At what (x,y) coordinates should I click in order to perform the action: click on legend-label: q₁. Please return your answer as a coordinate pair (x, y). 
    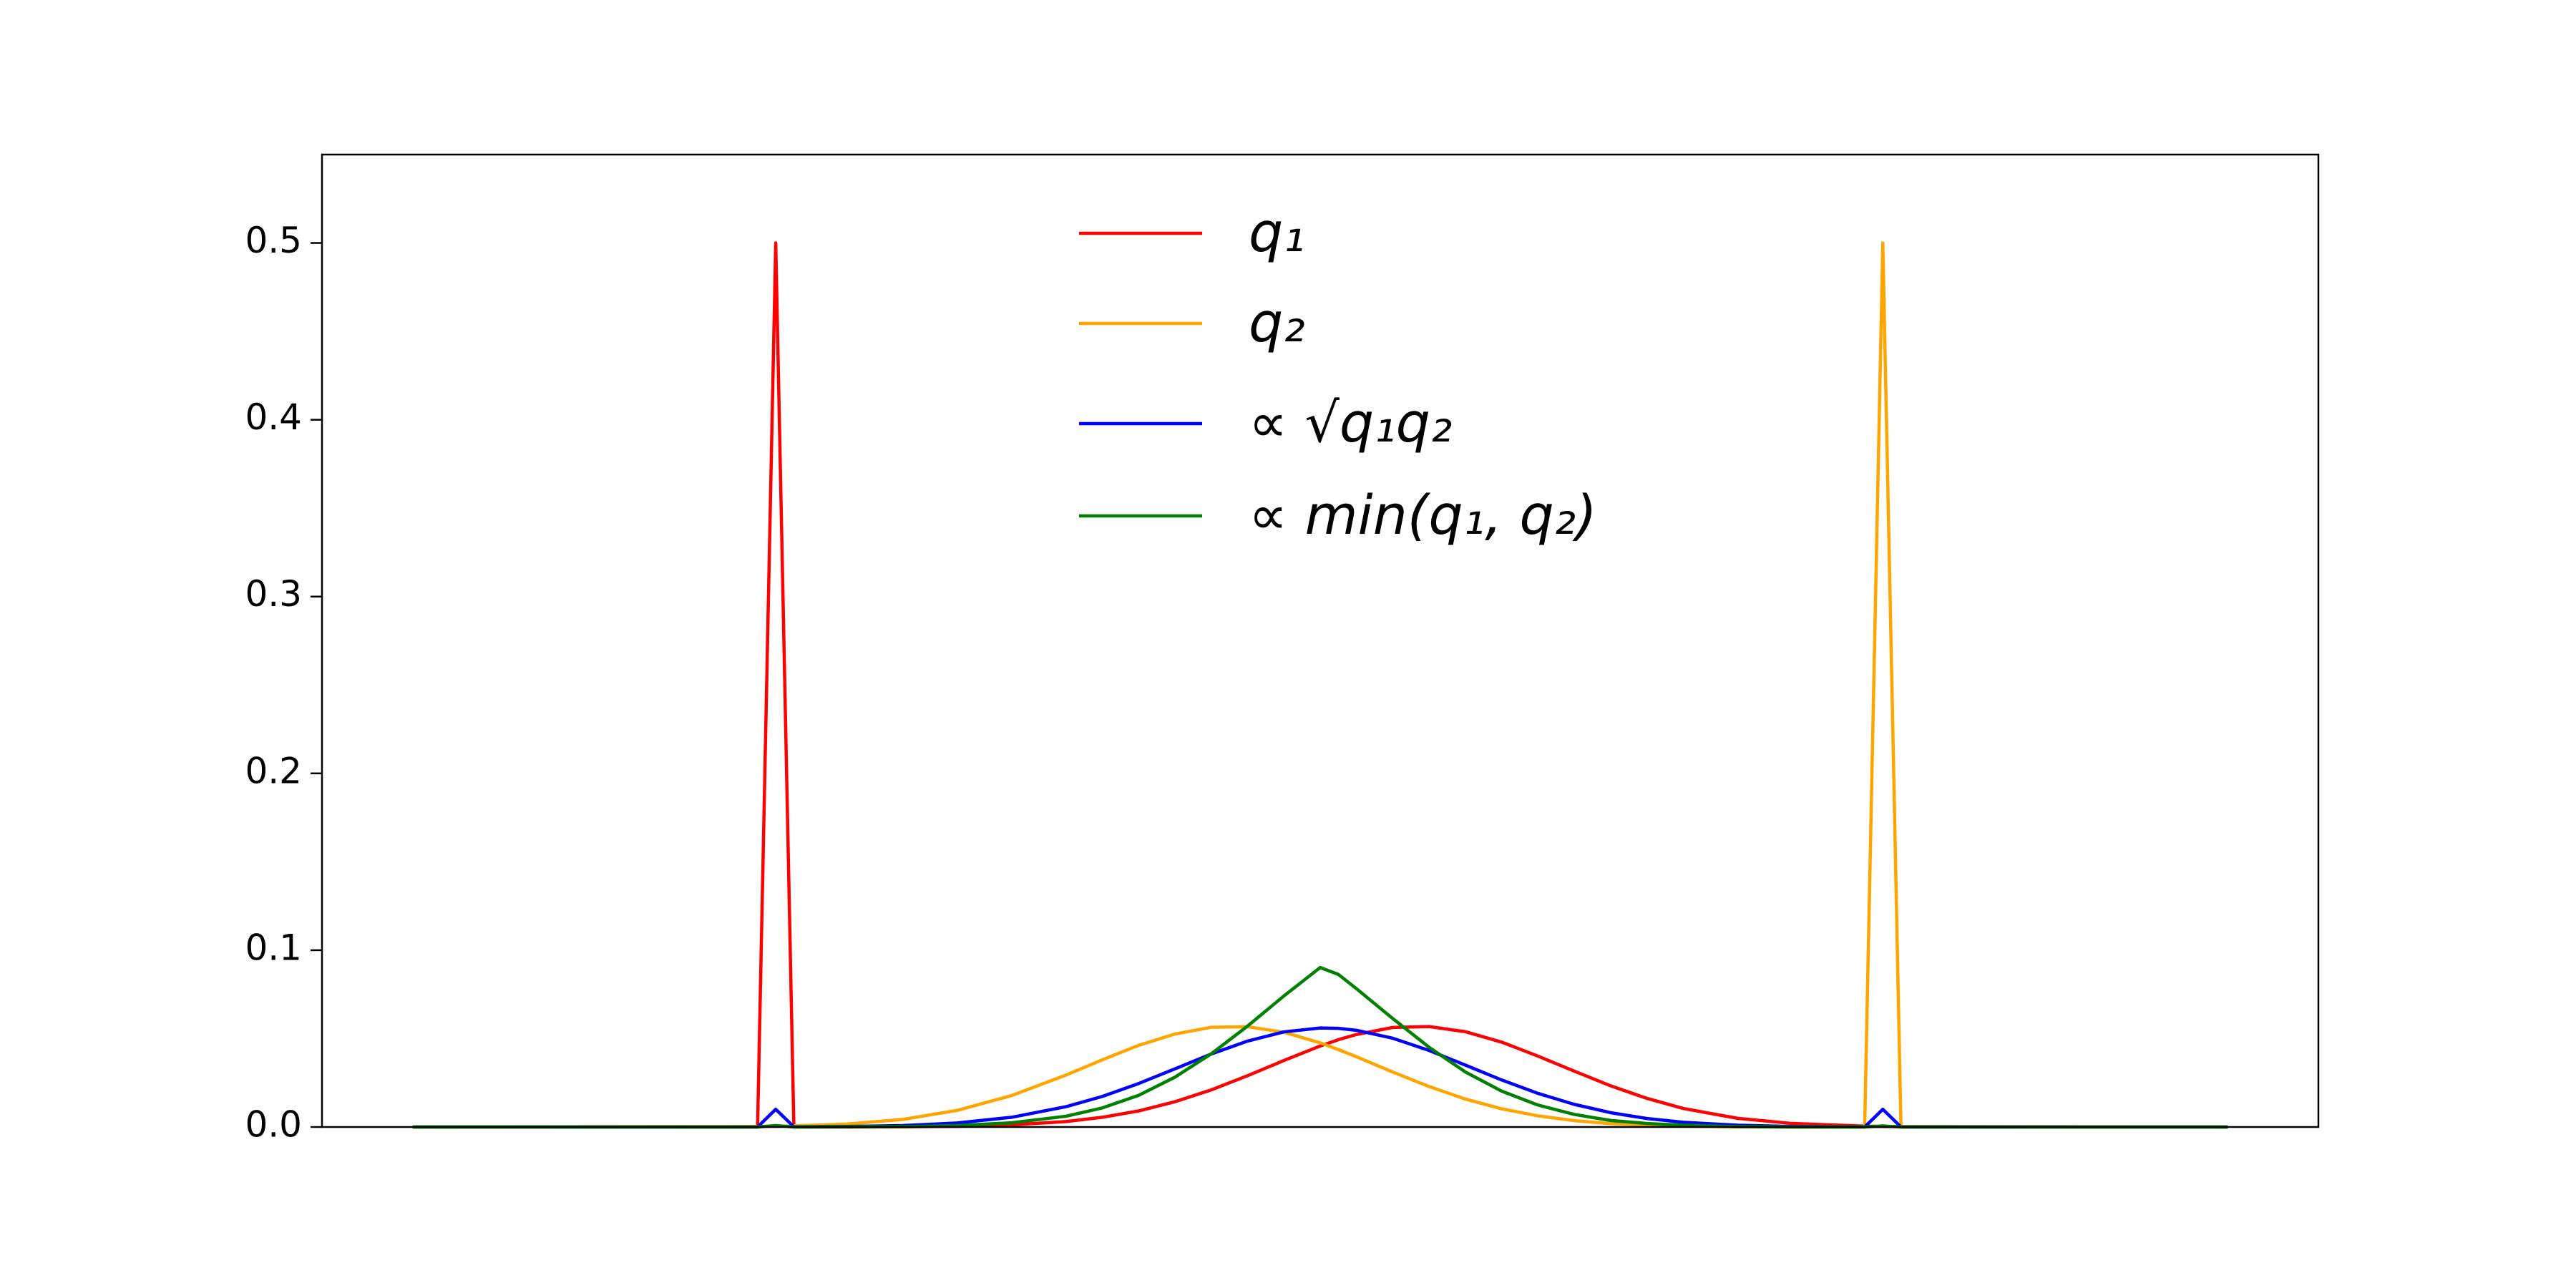
    Looking at the image, I should click on (1277, 232).